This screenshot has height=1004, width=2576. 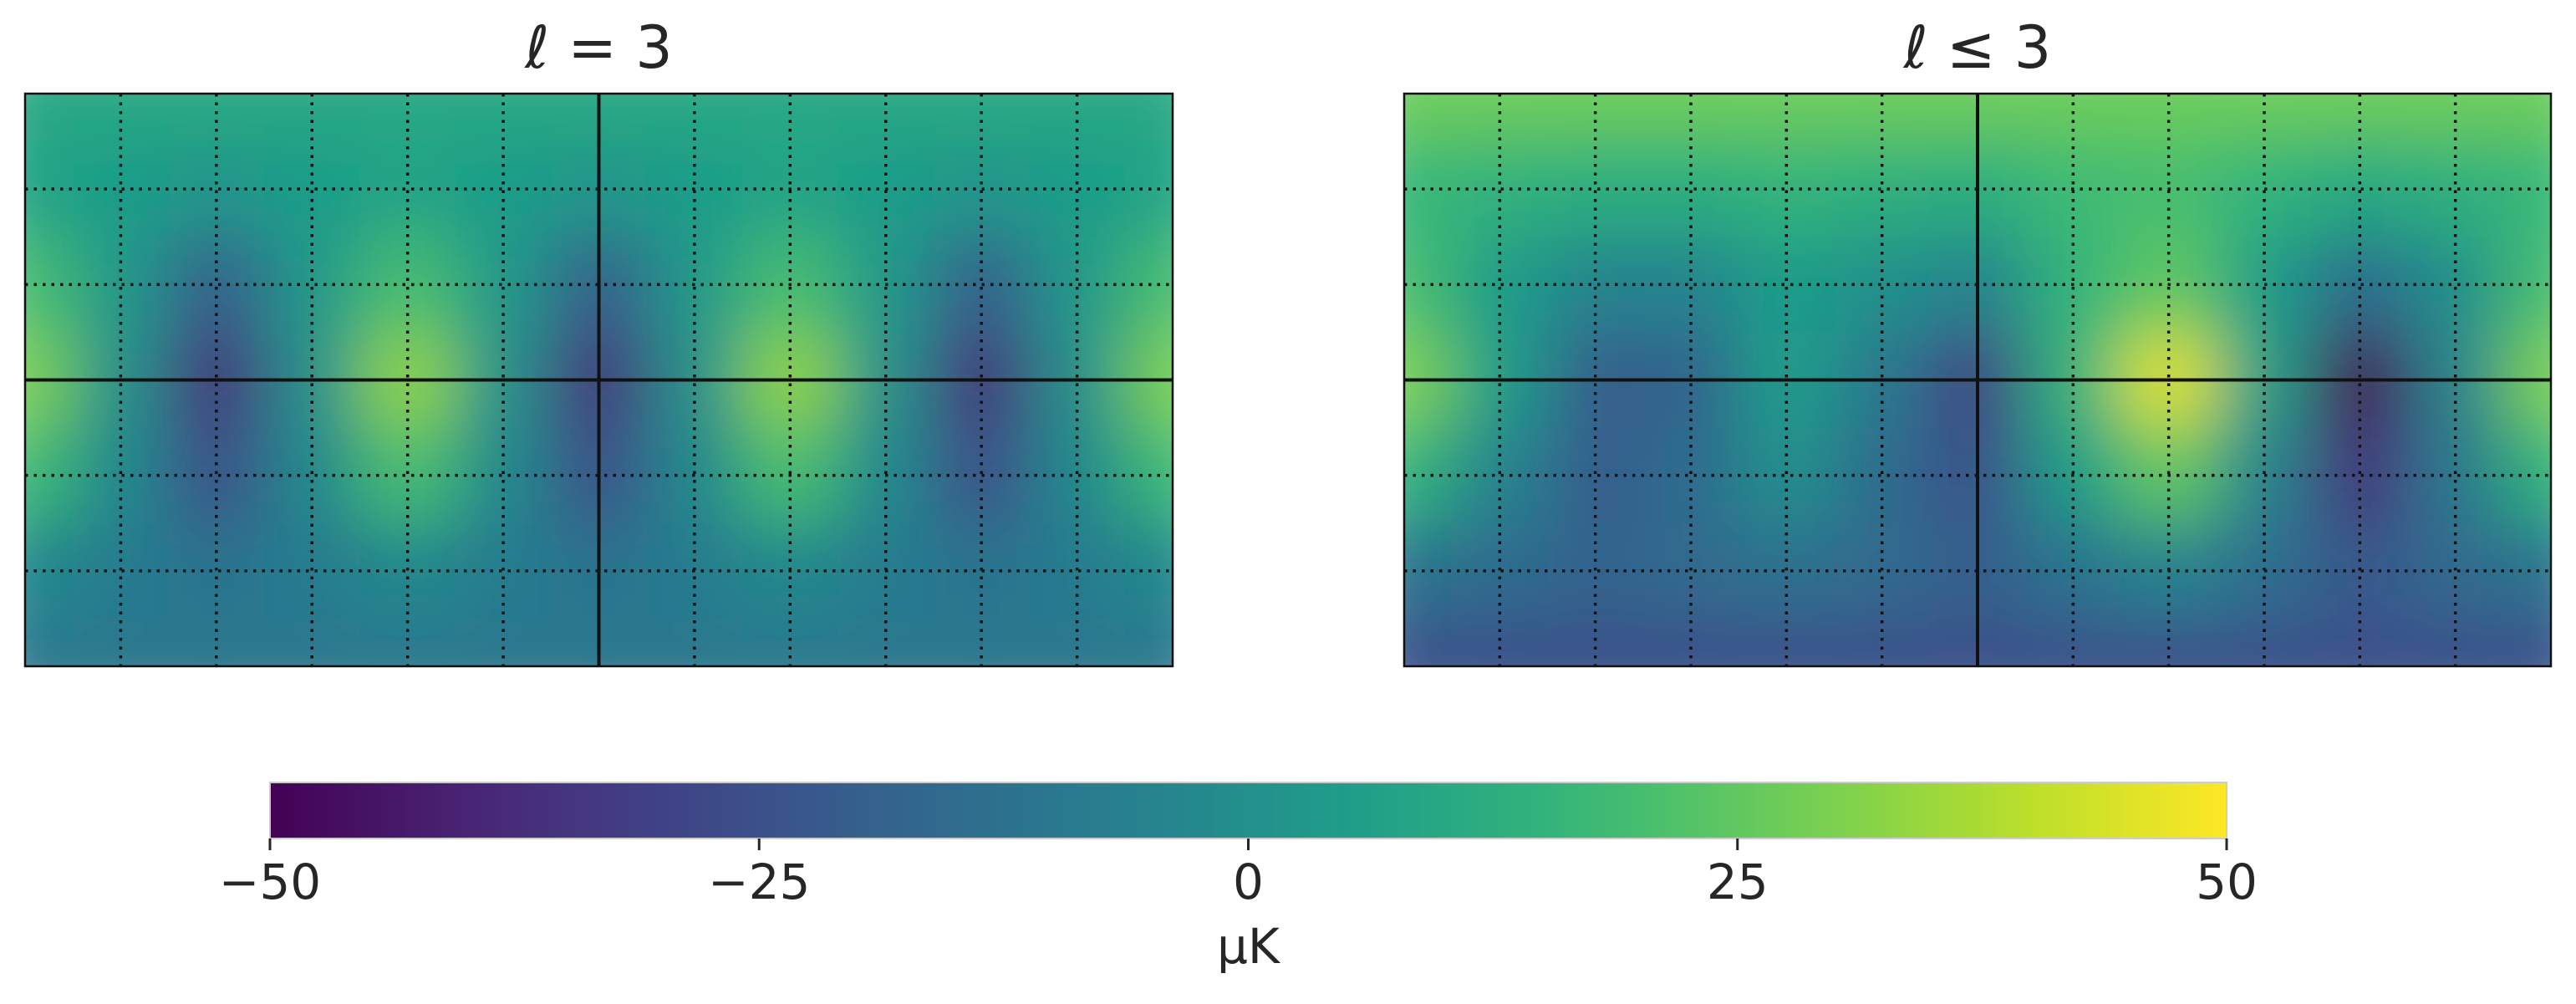 I want to click on colorbar-label: μK, so click(x=1249, y=947).